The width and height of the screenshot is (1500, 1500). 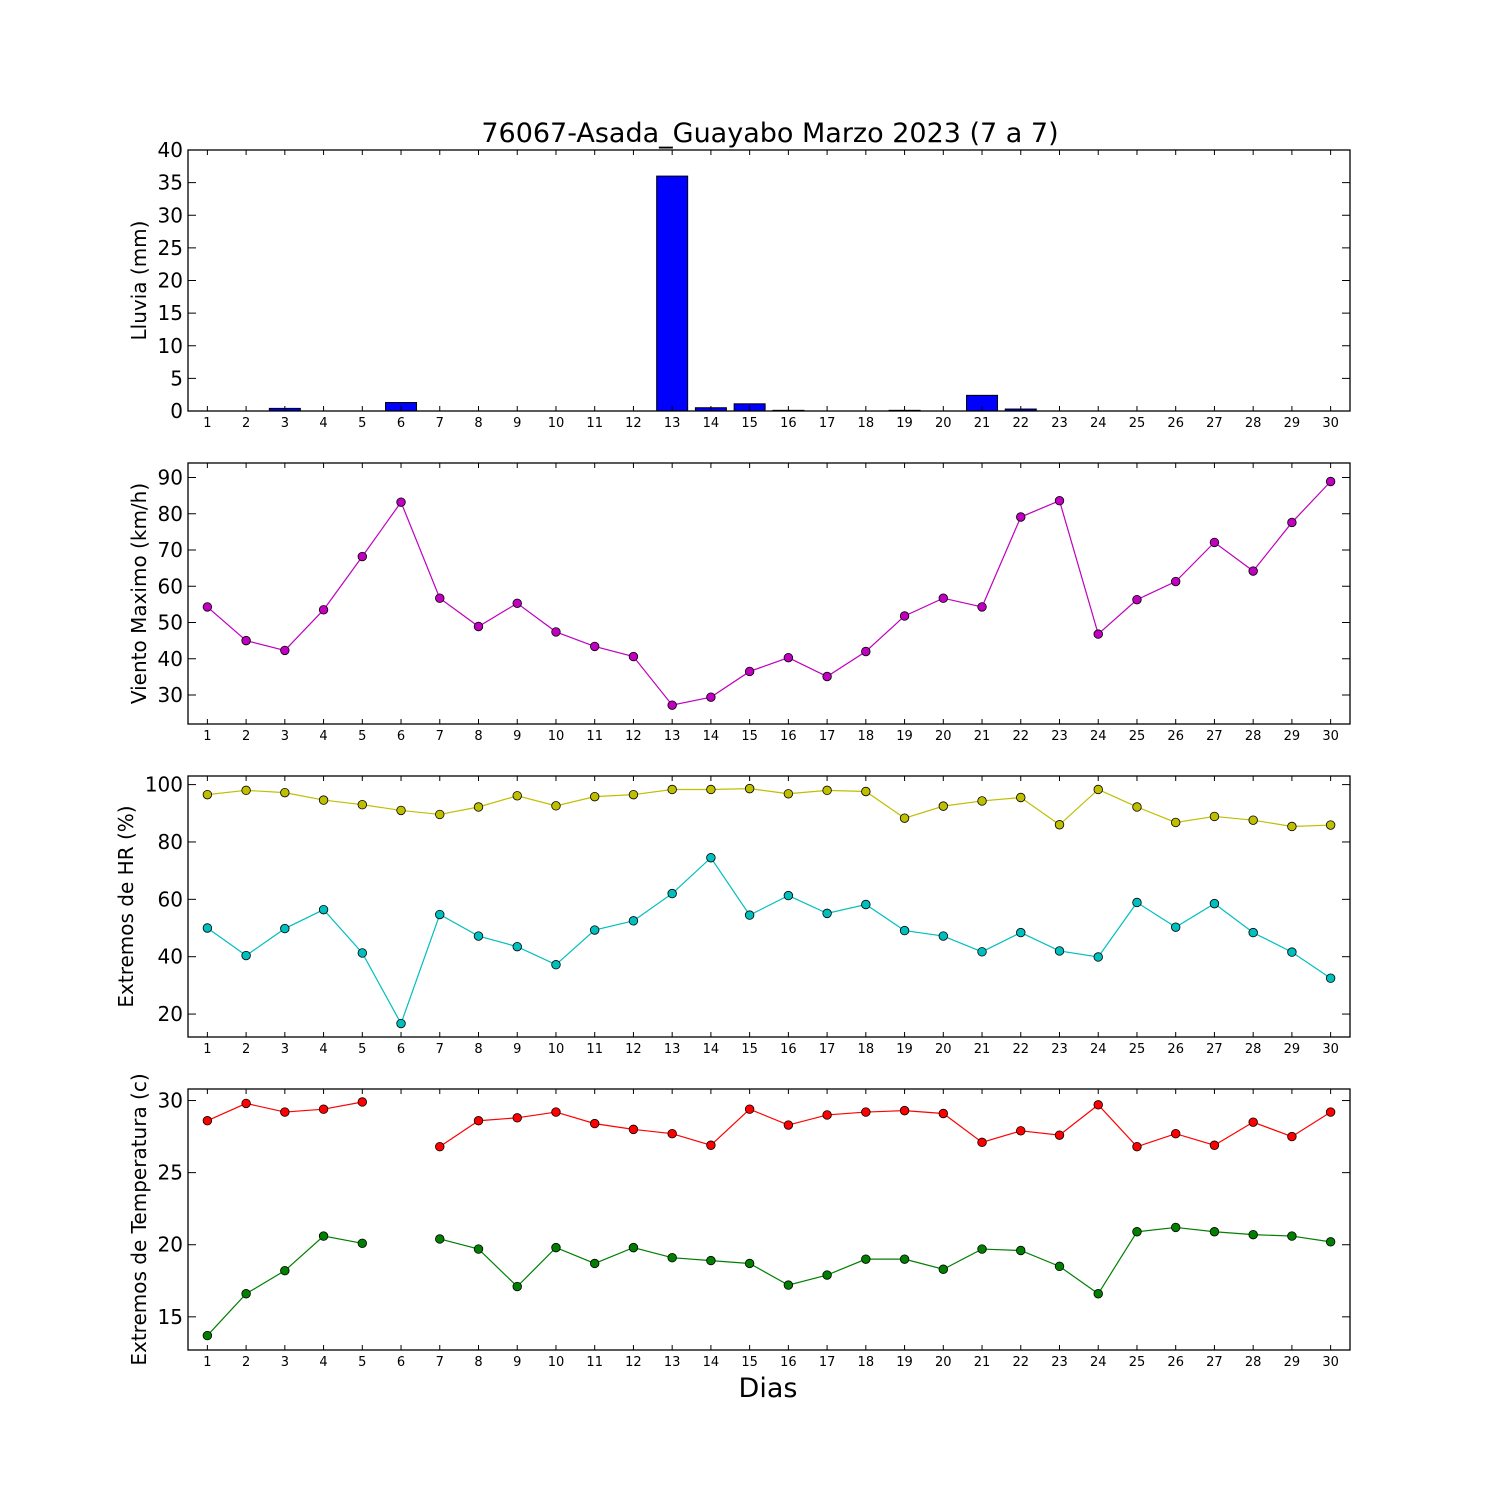 I want to click on x-tick-label: 9, so click(x=517, y=1362).